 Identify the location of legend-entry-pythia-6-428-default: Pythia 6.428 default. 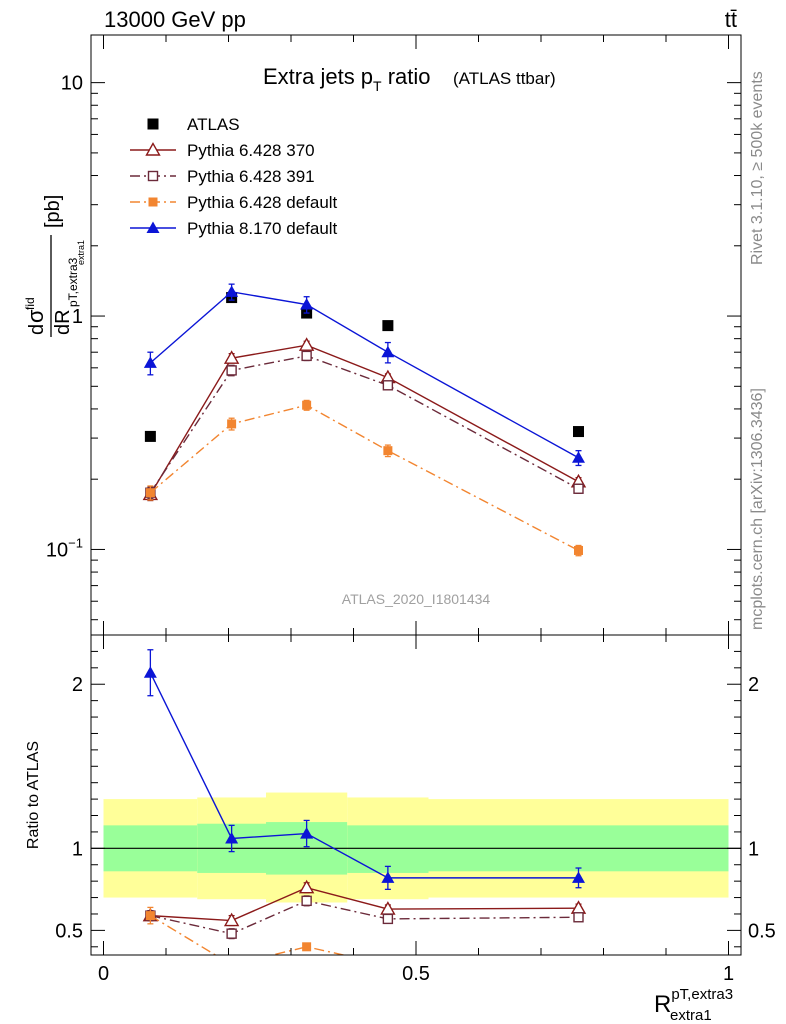
(234, 202).